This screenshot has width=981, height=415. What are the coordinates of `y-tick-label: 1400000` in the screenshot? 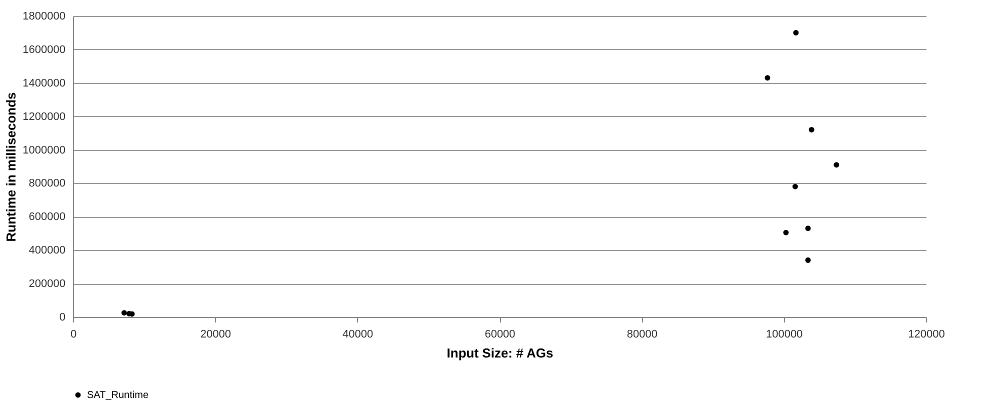 It's located at (44, 83).